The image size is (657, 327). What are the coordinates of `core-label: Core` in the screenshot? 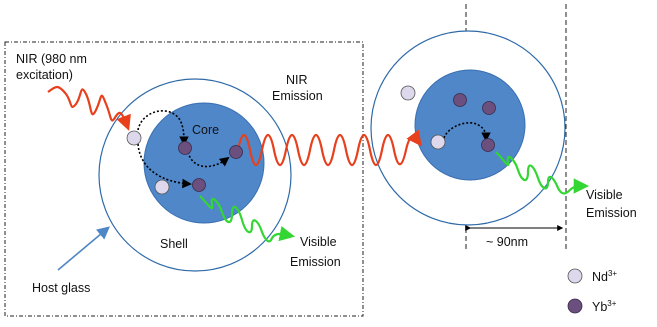 It's located at (205, 130).